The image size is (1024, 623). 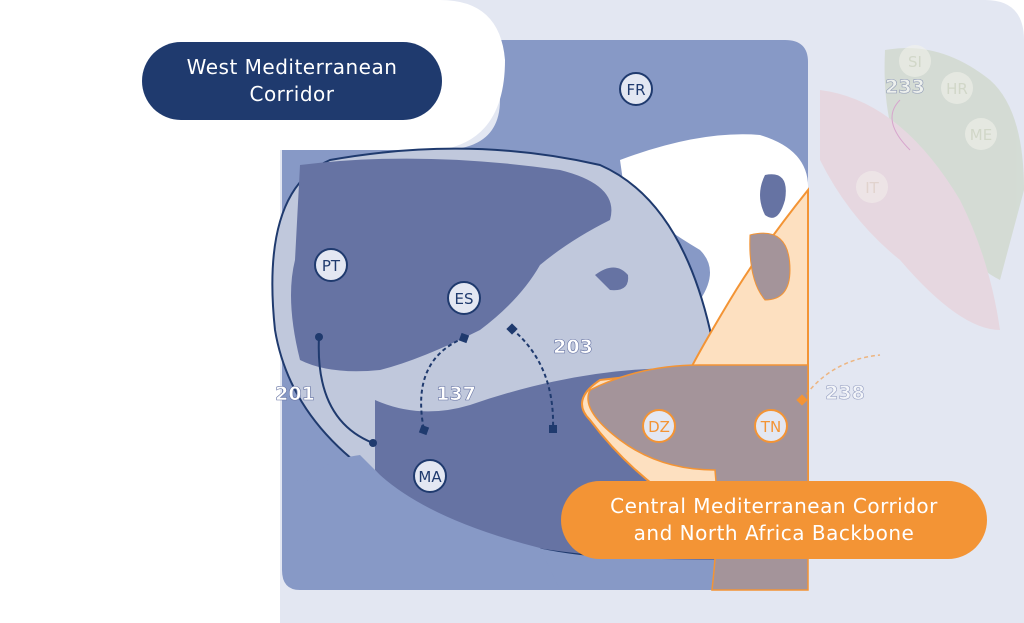 I want to click on country-badge-es: ES, so click(x=464, y=298).